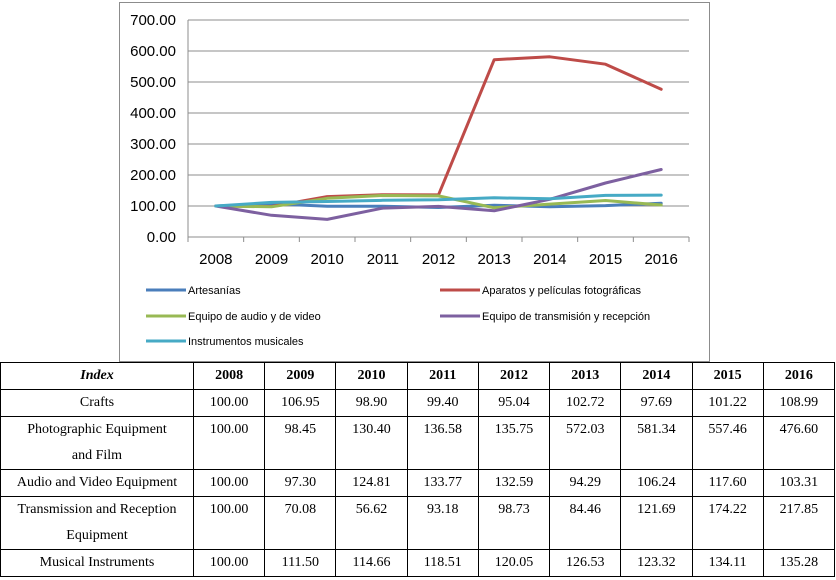 Image resolution: width=836 pixels, height=580 pixels. I want to click on table-cell: 130.40, so click(371, 443).